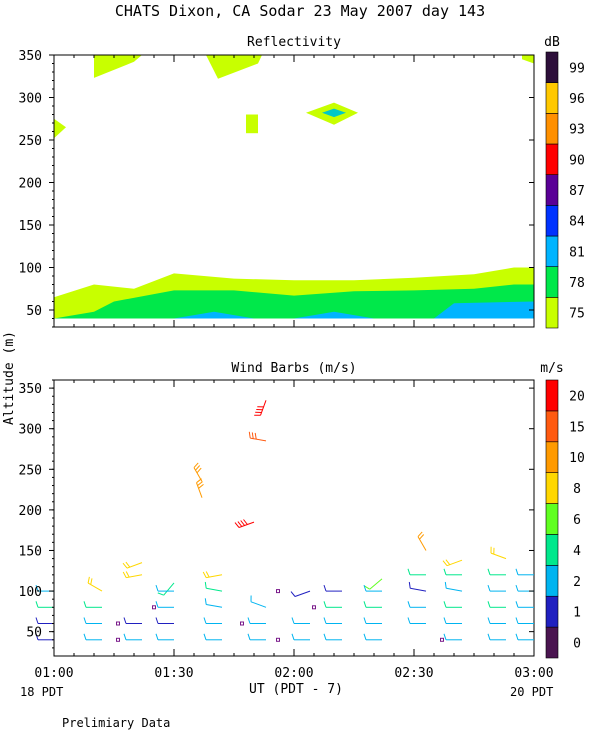 Image resolution: width=600 pixels, height=750 pixels. Describe the element at coordinates (30, 511) in the screenshot. I see `wind-y-tick-label-200: 200` at that location.